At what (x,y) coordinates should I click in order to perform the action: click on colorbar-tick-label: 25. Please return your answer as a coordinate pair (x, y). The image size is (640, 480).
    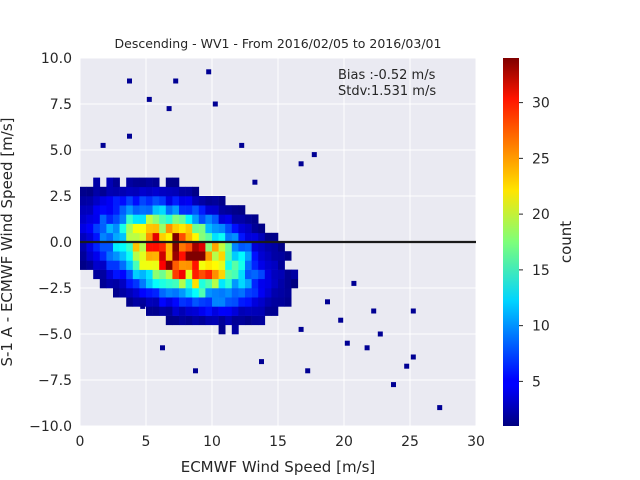
    Looking at the image, I should click on (541, 159).